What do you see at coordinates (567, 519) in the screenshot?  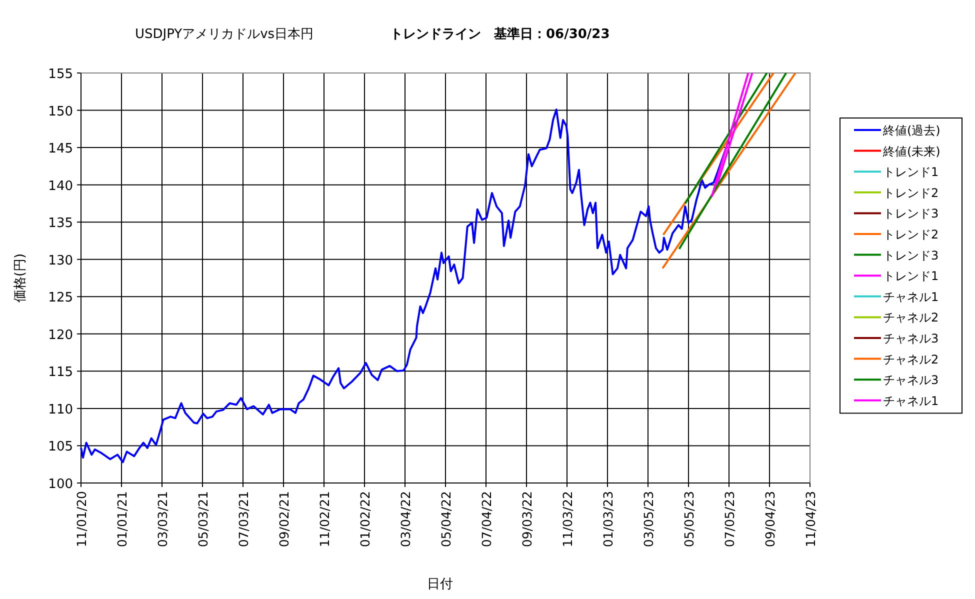 I see `x-tick-label: 11/03/22` at bounding box center [567, 519].